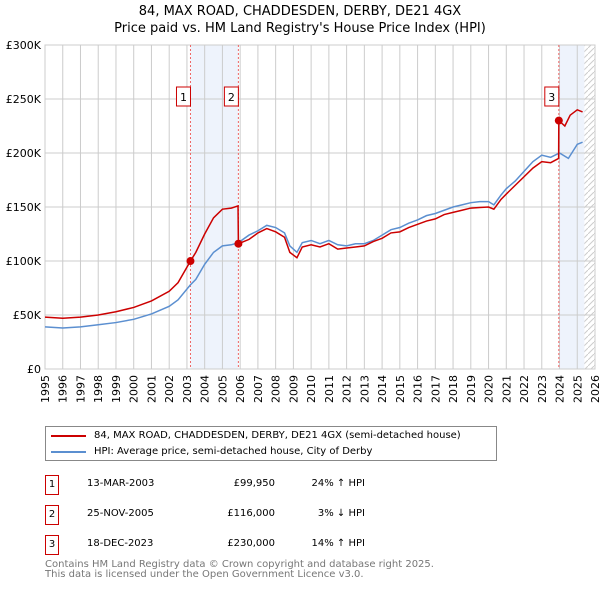 The image size is (600, 590). What do you see at coordinates (347, 389) in the screenshot?
I see `x-tick-label: 2012` at bounding box center [347, 389].